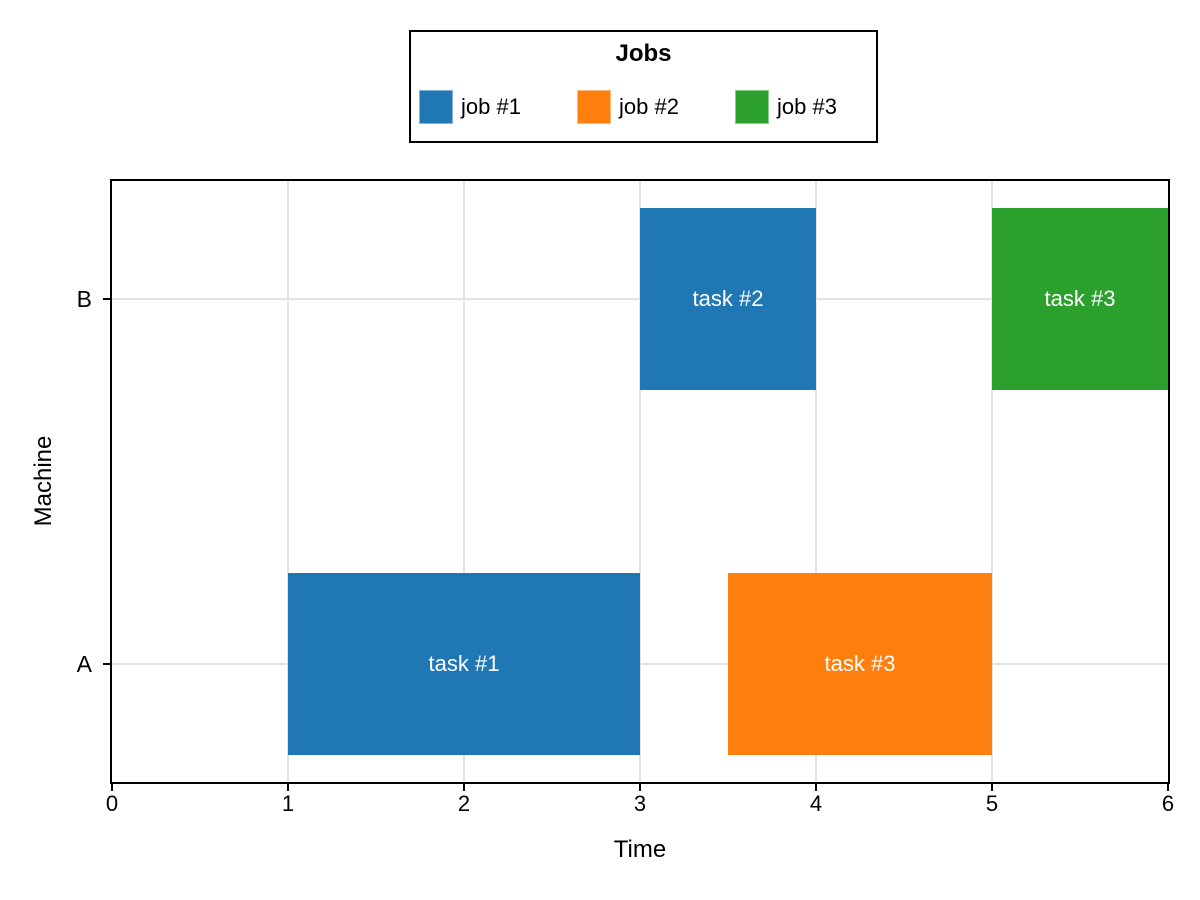  I want to click on x-tick-label: 4, so click(816, 803).